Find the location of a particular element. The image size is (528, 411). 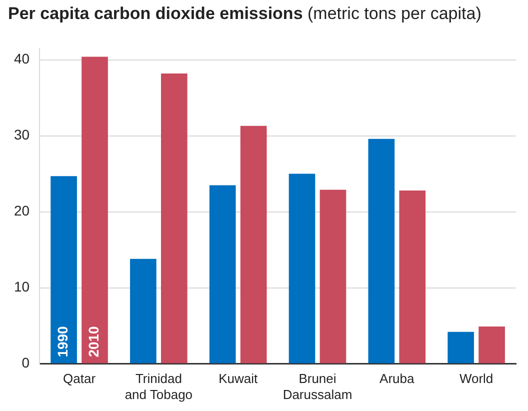

series-label: 2010 is located at coordinates (94, 342).